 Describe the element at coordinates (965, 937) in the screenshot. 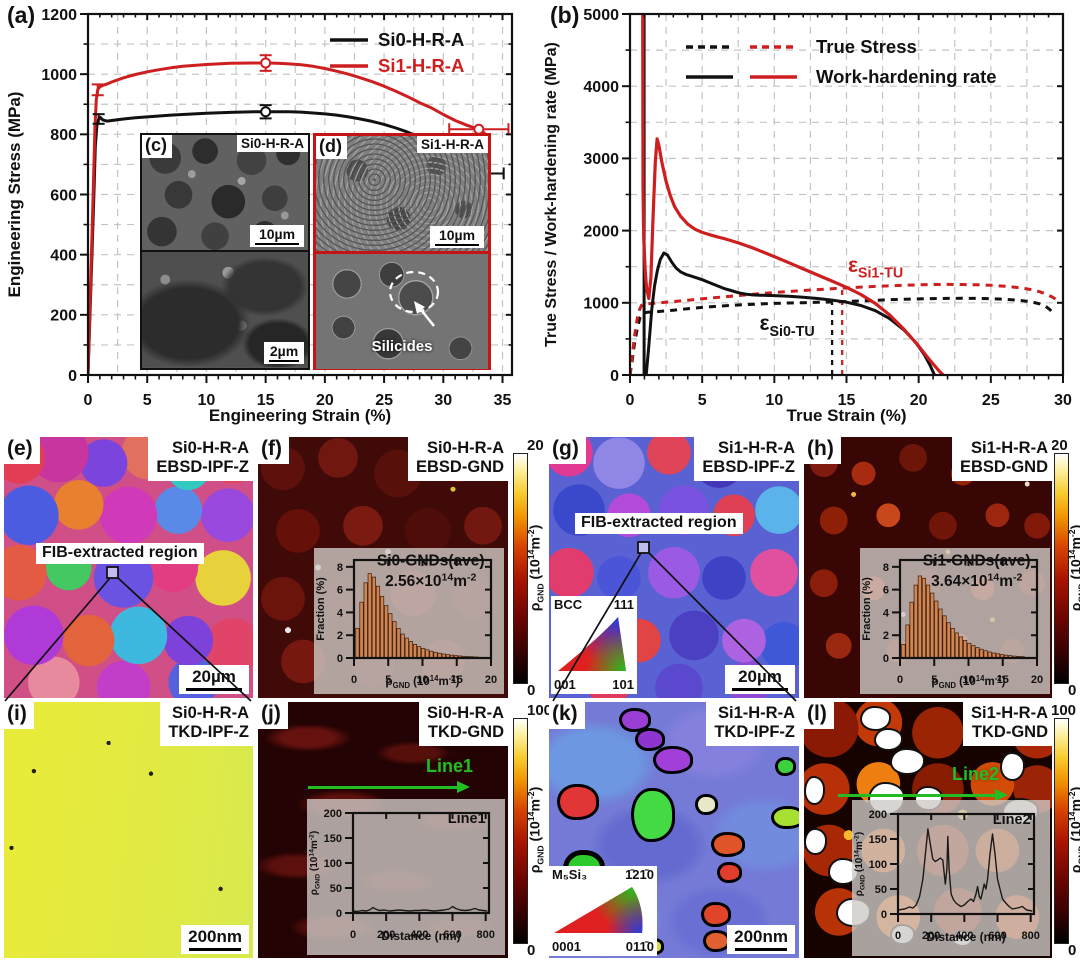

I see `svg-text: Distance (nm)` at that location.